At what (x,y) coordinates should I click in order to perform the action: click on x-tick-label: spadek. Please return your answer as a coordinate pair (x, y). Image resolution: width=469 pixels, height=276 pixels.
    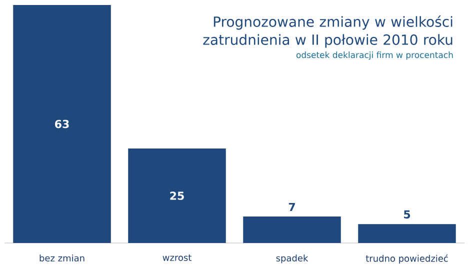
    Looking at the image, I should click on (292, 259).